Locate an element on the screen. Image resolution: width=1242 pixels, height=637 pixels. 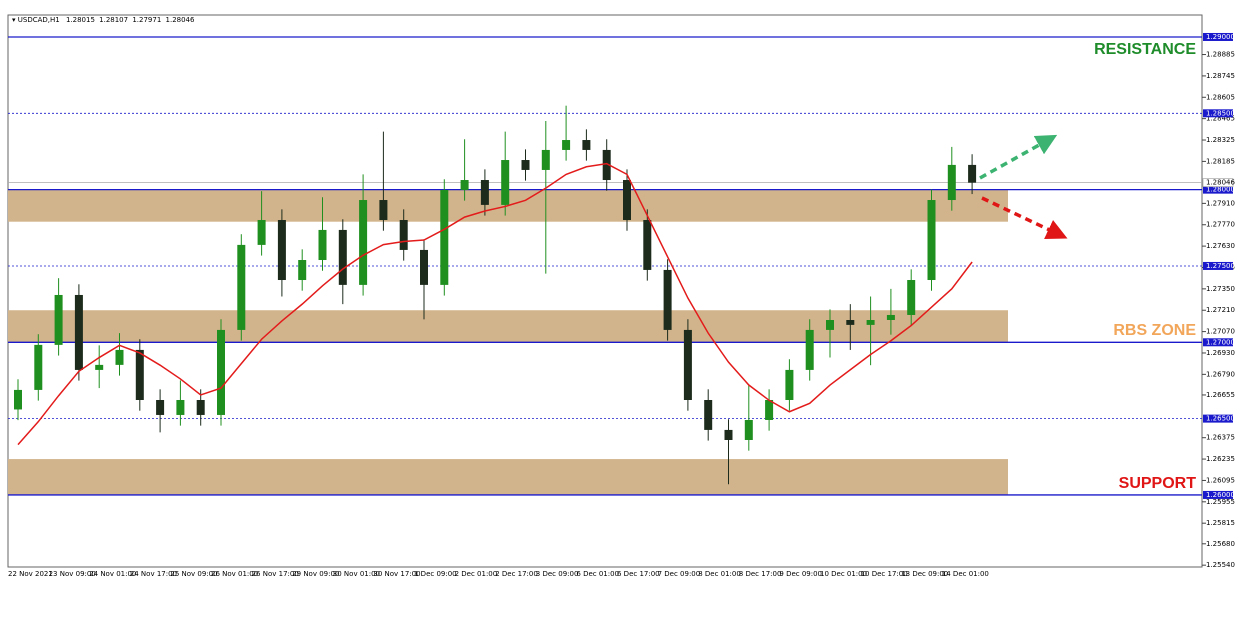
y-tick-label: 1.27910 is located at coordinates (1220, 203).